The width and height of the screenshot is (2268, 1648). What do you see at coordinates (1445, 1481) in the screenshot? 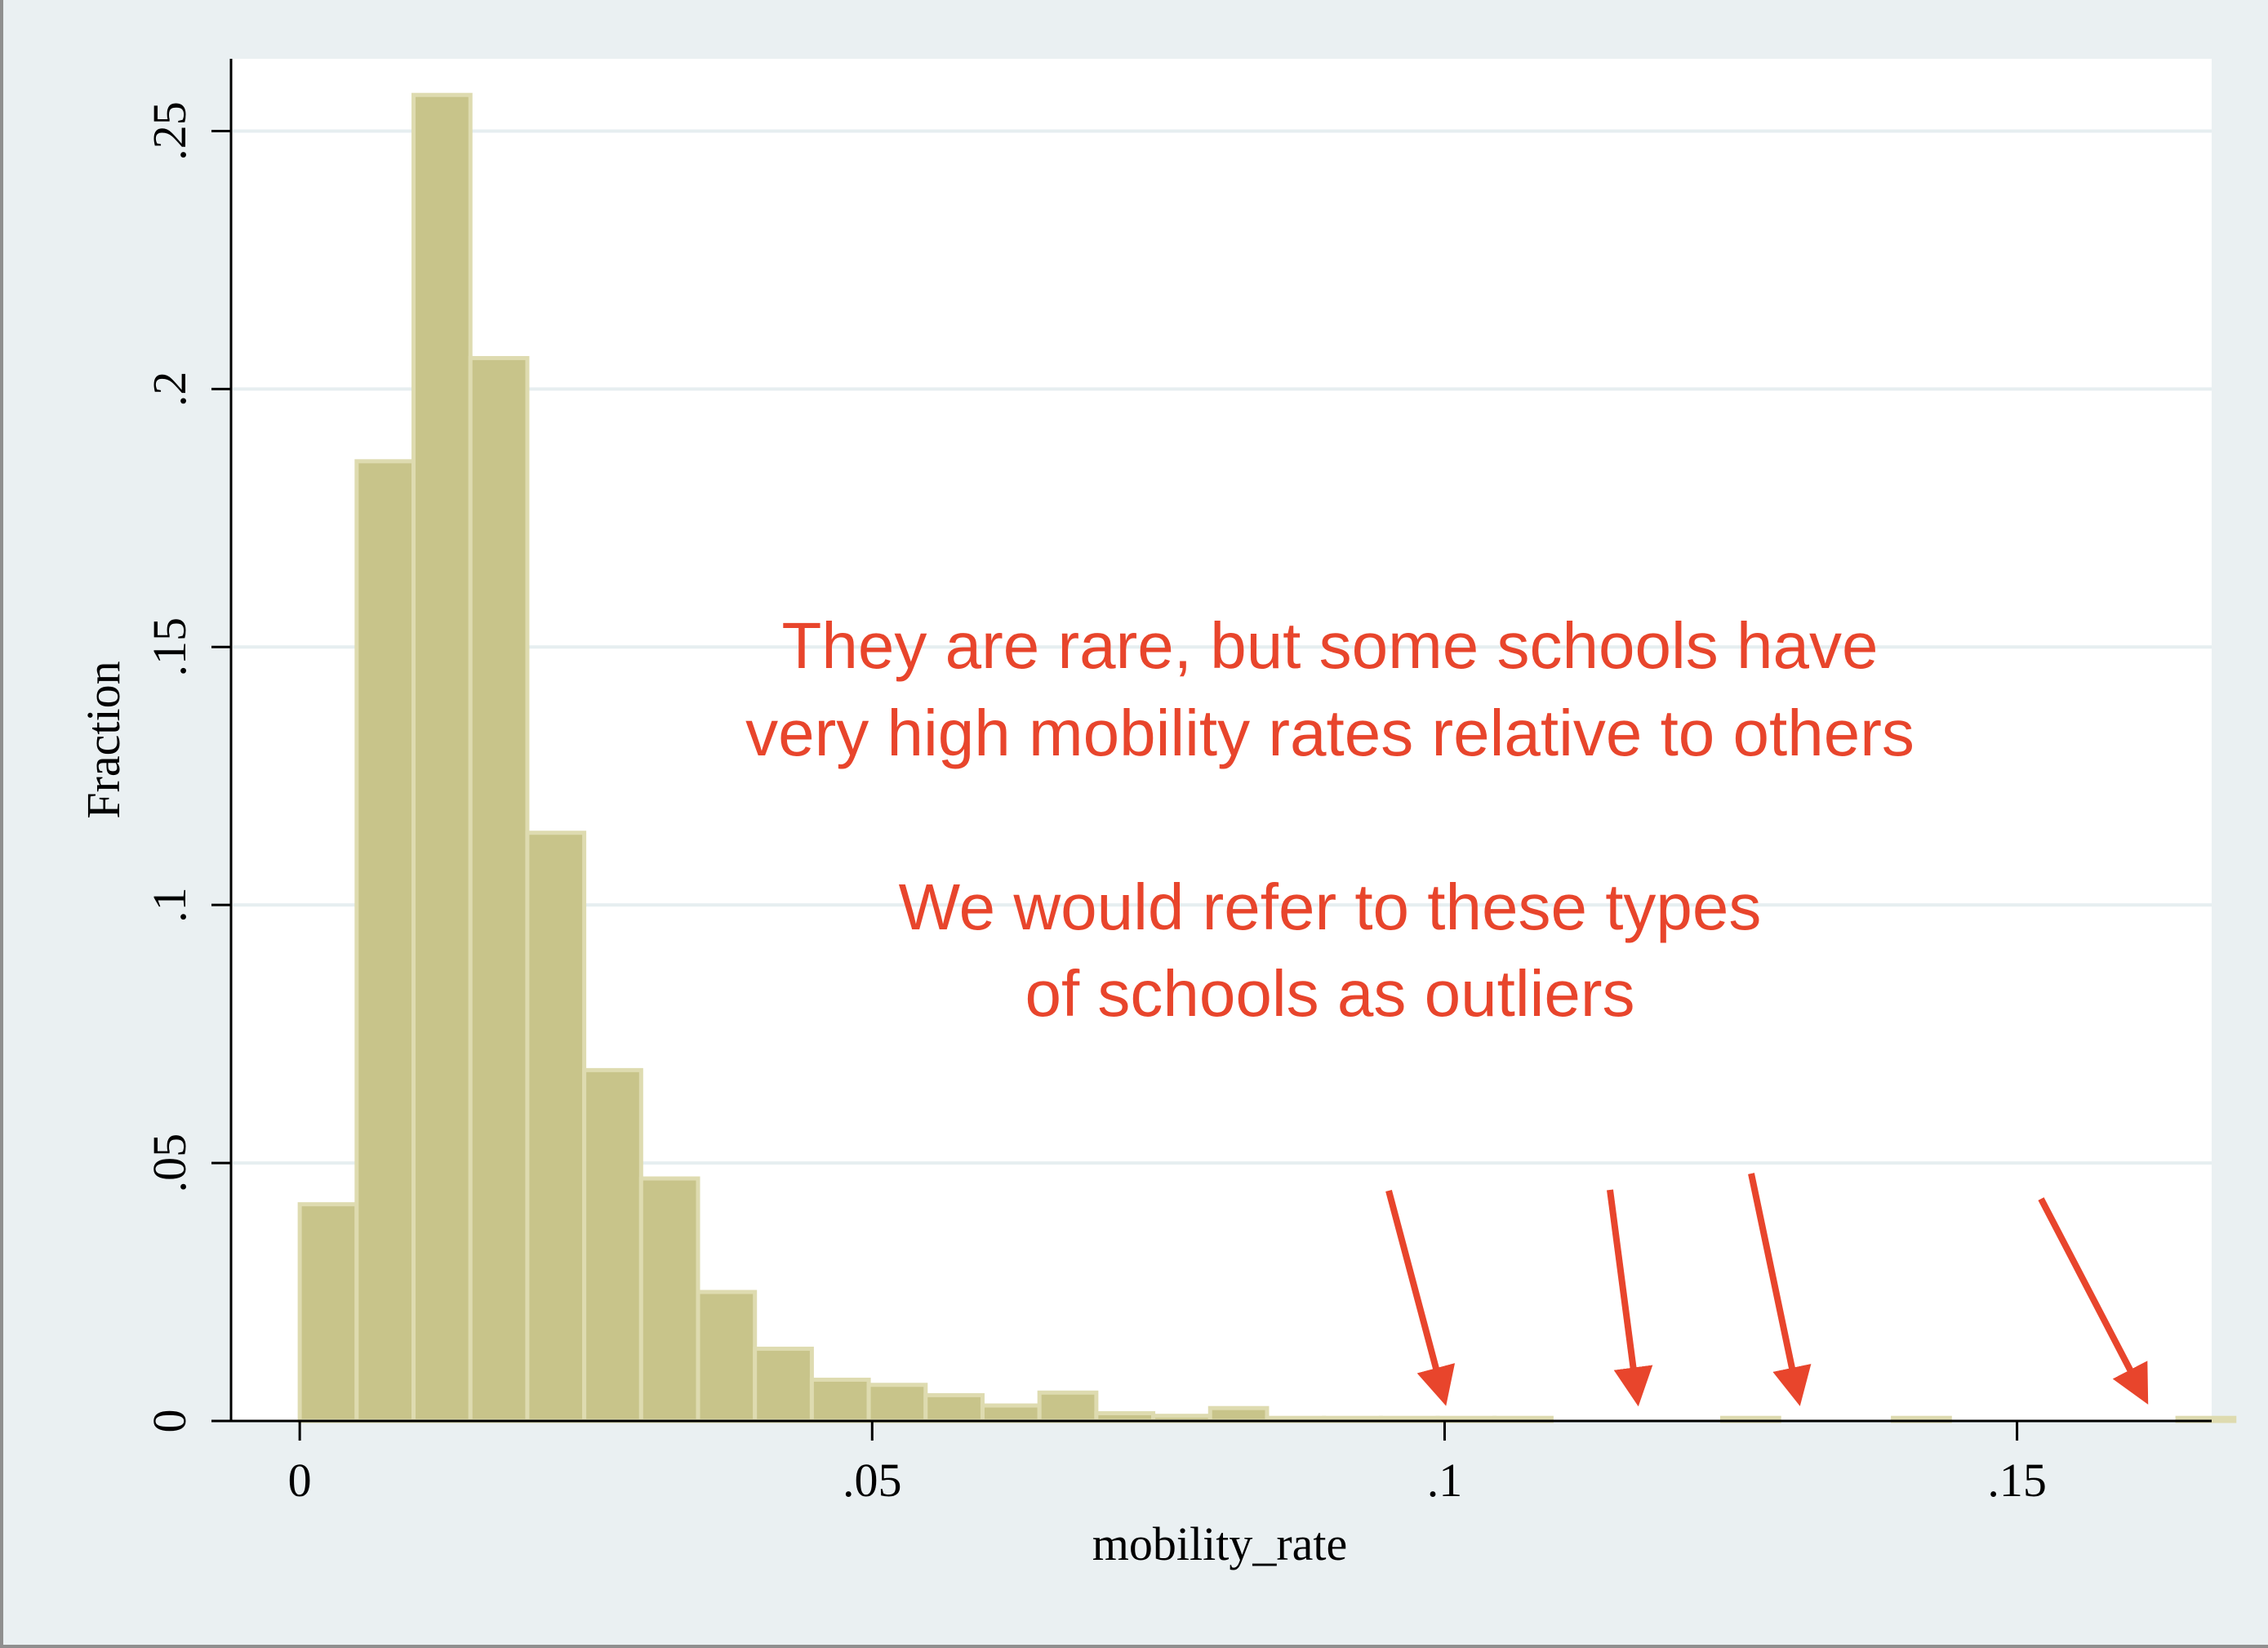
I see `x-tick-label: .1` at bounding box center [1445, 1481].